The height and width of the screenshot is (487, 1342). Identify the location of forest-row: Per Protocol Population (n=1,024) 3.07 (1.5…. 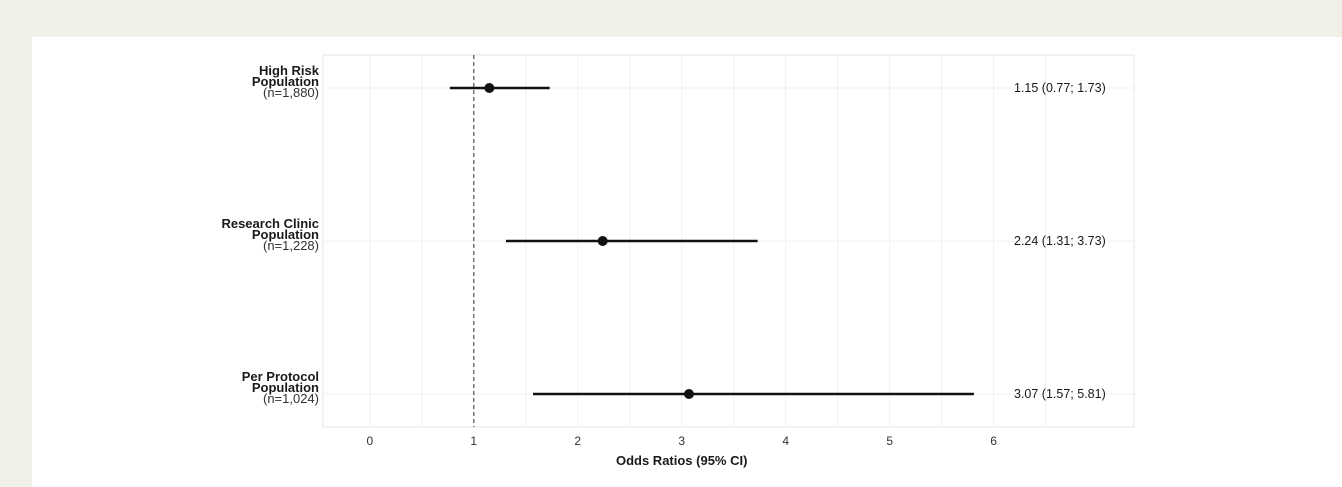
(674, 387).